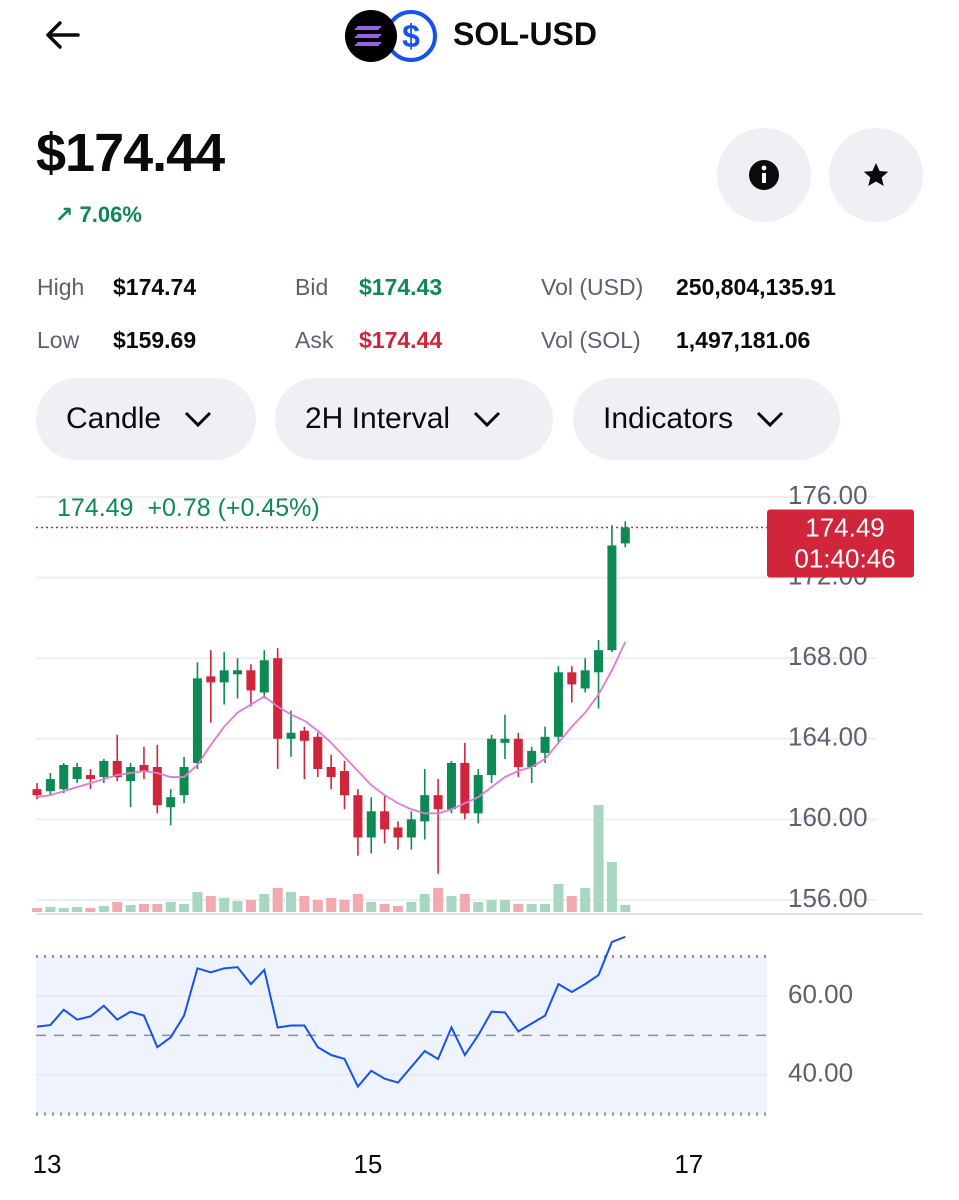  I want to click on control-pill: Indicators, so click(706, 419).